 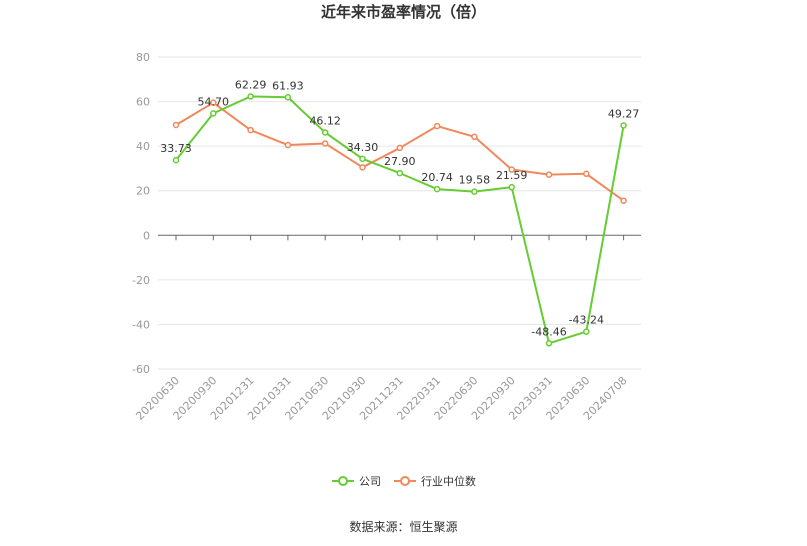 What do you see at coordinates (437, 177) in the screenshot?
I see `company-data-label: 20.74` at bounding box center [437, 177].